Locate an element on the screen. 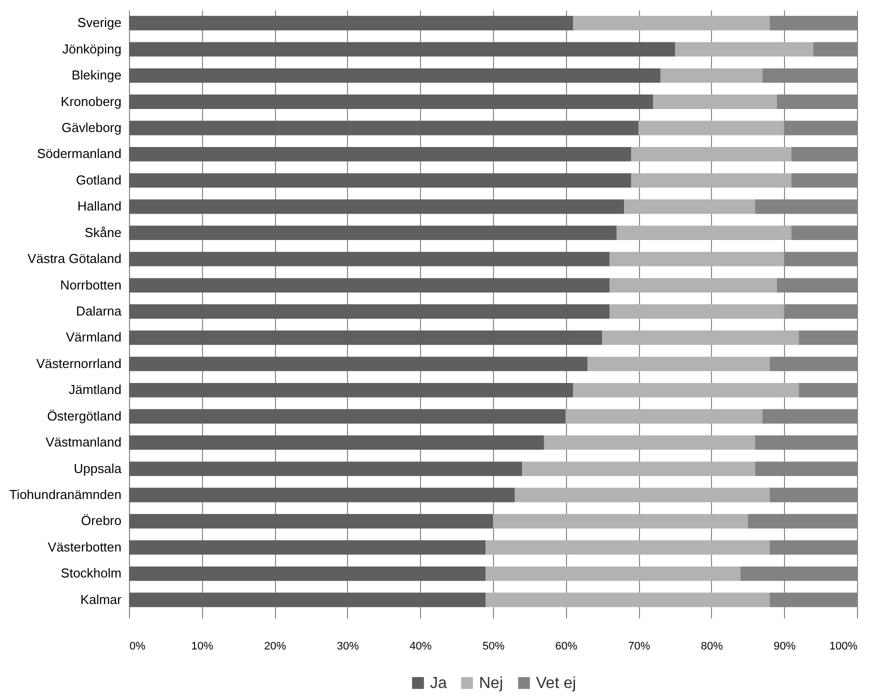 Image resolution: width=874 pixels, height=699 pixels. y-tick-label: Tiohundranämnden is located at coordinates (65, 494).